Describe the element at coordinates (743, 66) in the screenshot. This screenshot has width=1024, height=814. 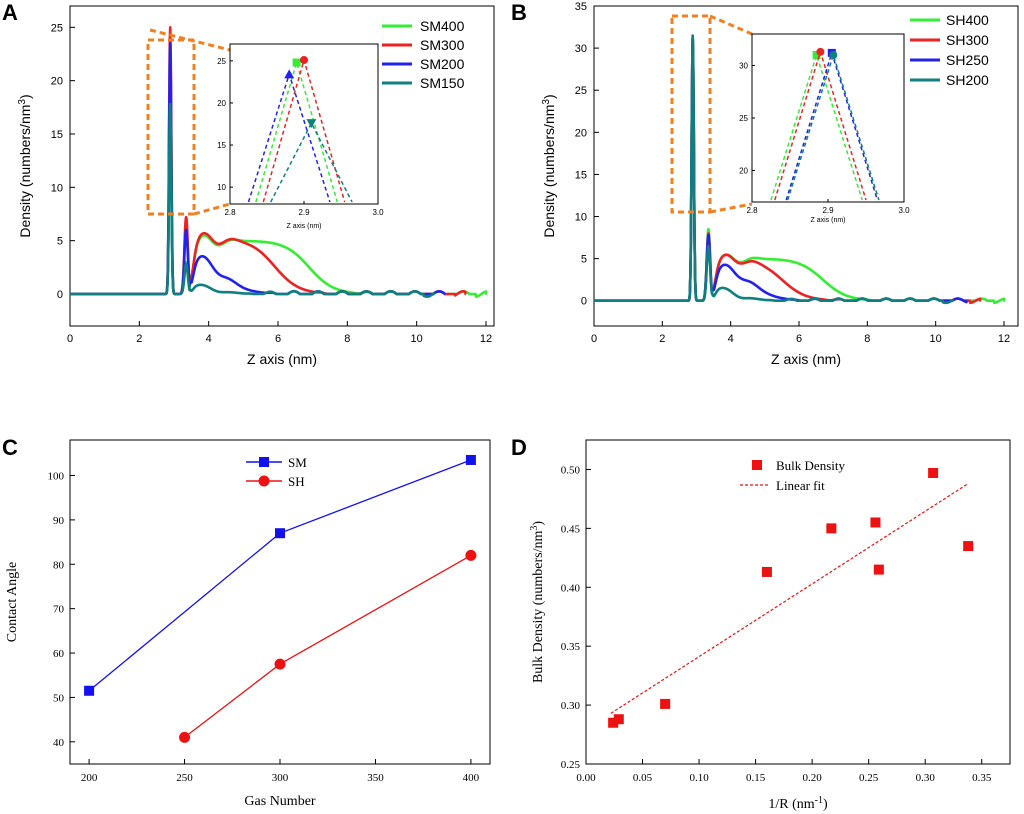
I see `inset-y-tick-label: 30` at that location.